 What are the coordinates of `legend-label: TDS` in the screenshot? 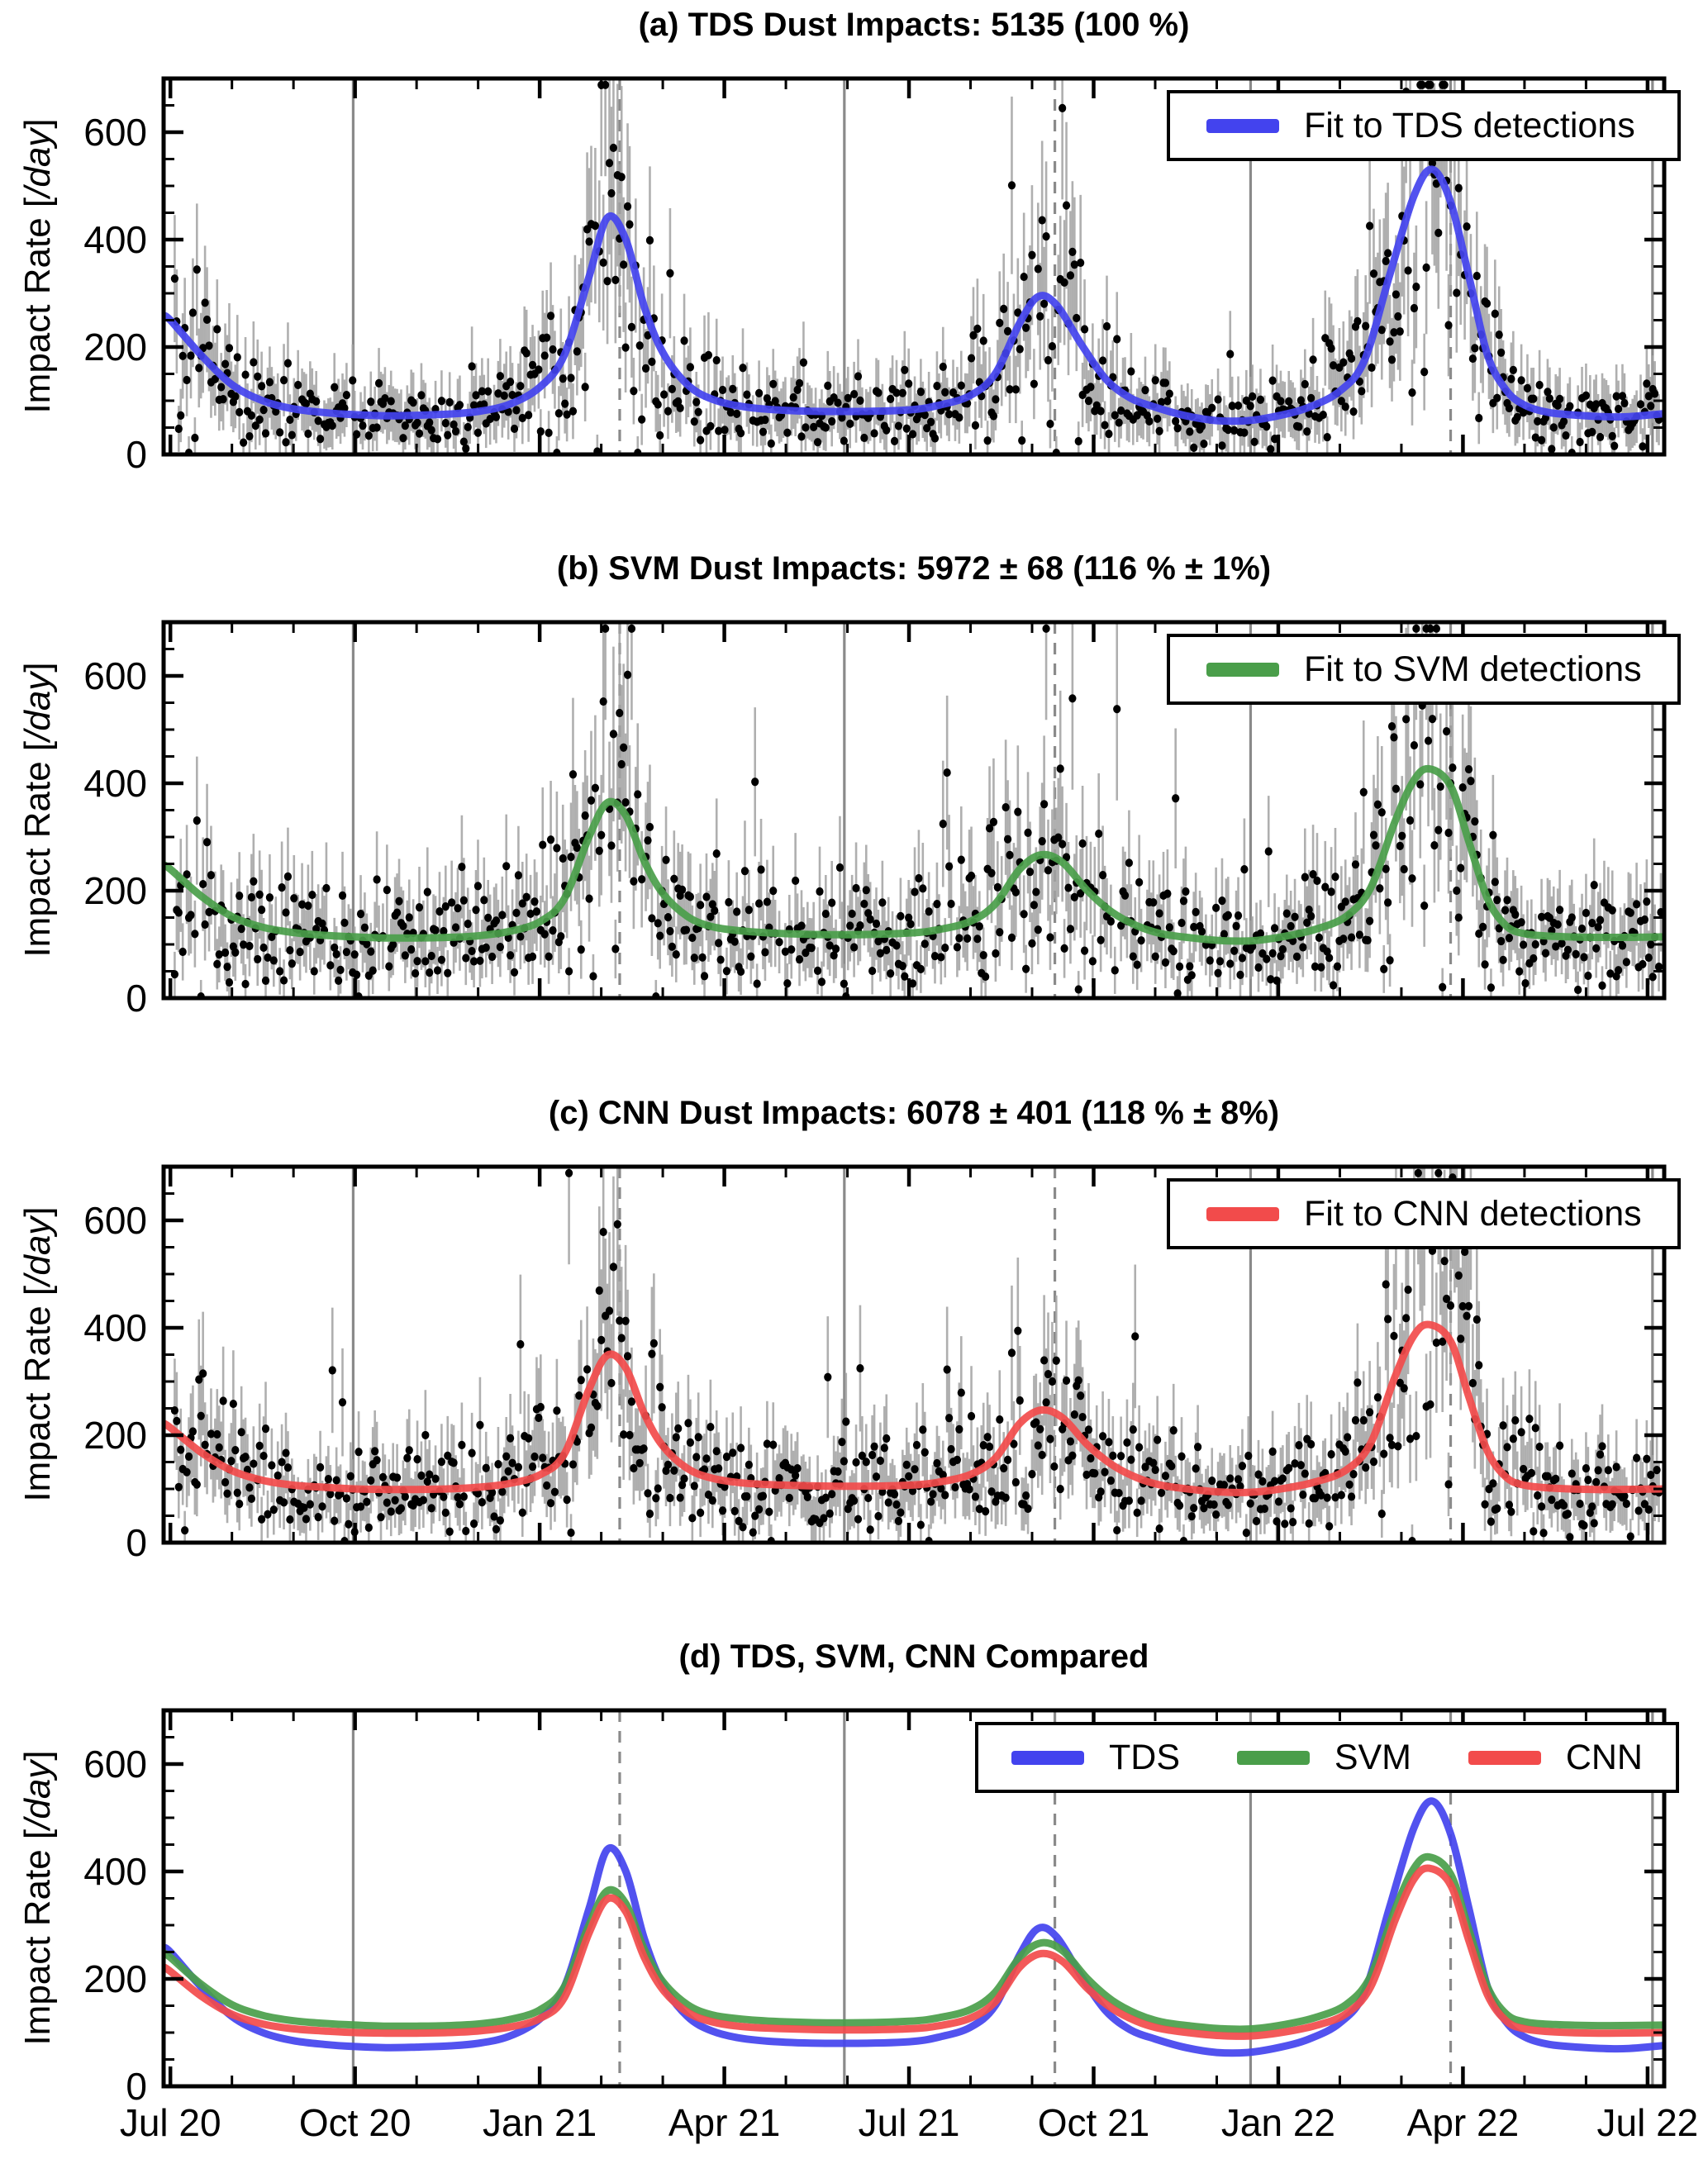 It's located at (1144, 1757).